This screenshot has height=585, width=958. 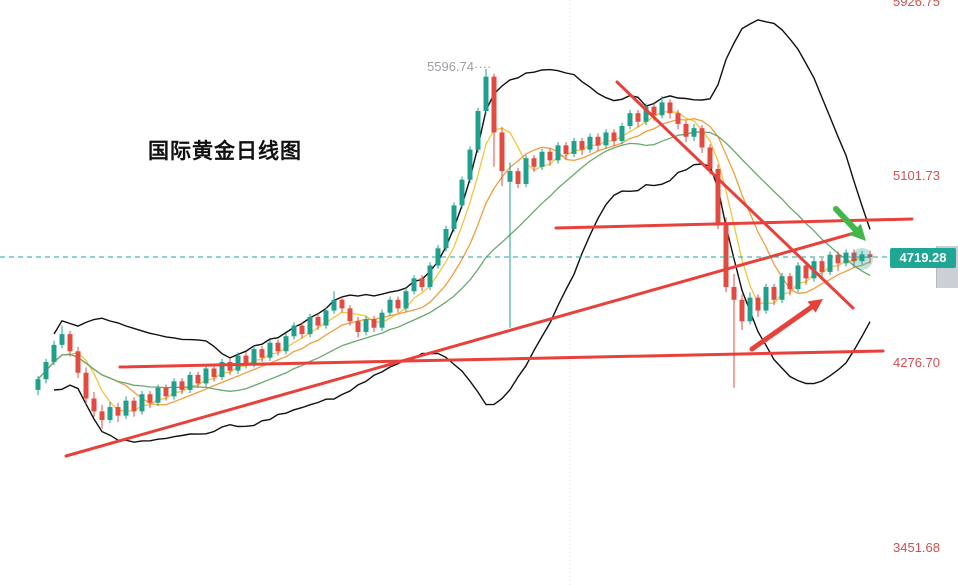 What do you see at coordinates (916, 4) in the screenshot?
I see `y-axis-label-5926: 5926.75` at bounding box center [916, 4].